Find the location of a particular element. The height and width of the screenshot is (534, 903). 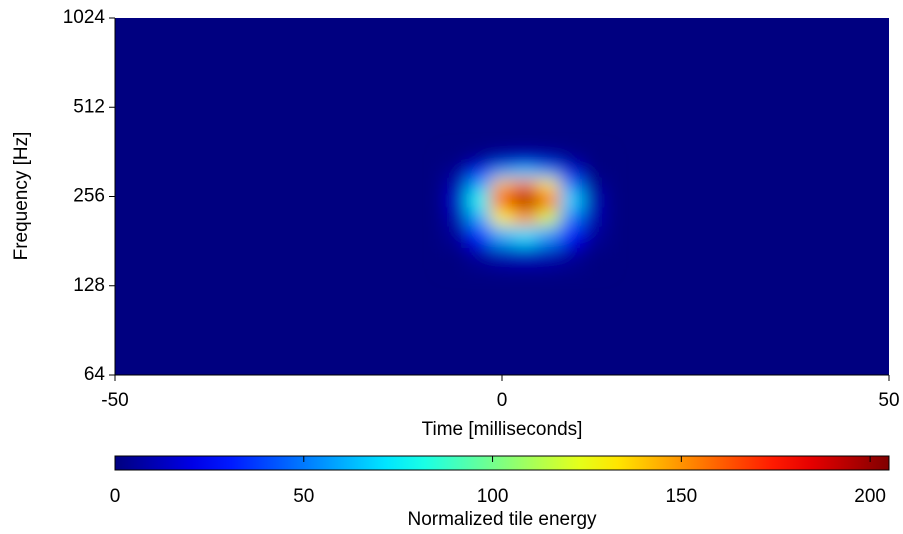

colorbar-tick-label: 150 is located at coordinates (681, 496).